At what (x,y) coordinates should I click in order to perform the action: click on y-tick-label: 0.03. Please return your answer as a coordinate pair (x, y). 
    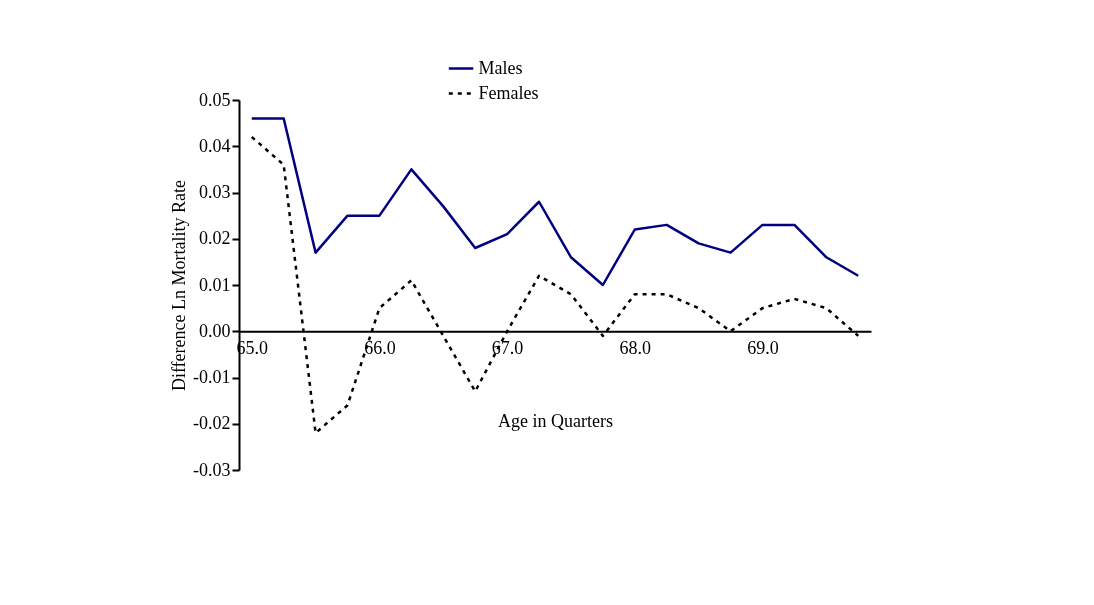
    Looking at the image, I should click on (215, 192).